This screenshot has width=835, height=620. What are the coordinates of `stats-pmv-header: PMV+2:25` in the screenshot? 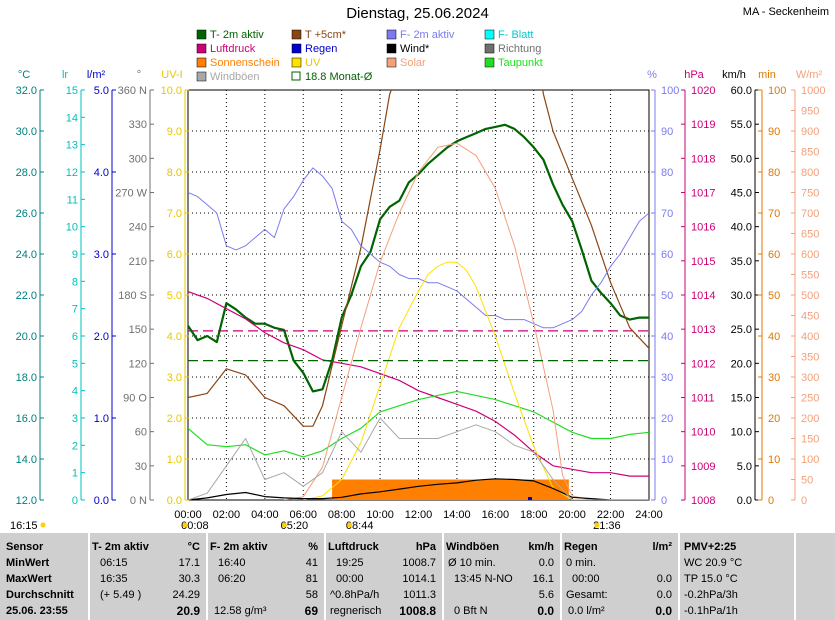 It's located at (710, 547).